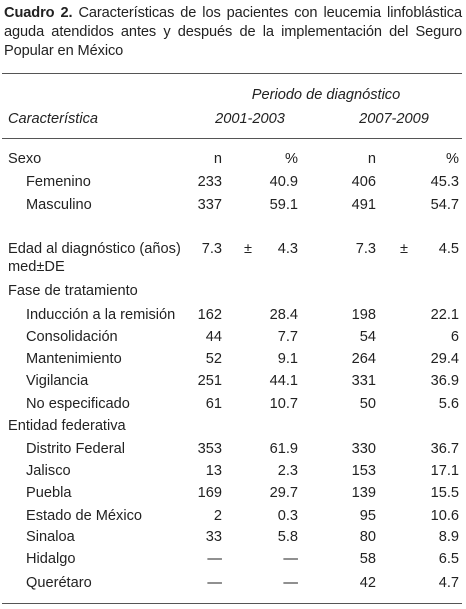 This screenshot has height=609, width=466. I want to click on cell-n1: 2, so click(217, 516).